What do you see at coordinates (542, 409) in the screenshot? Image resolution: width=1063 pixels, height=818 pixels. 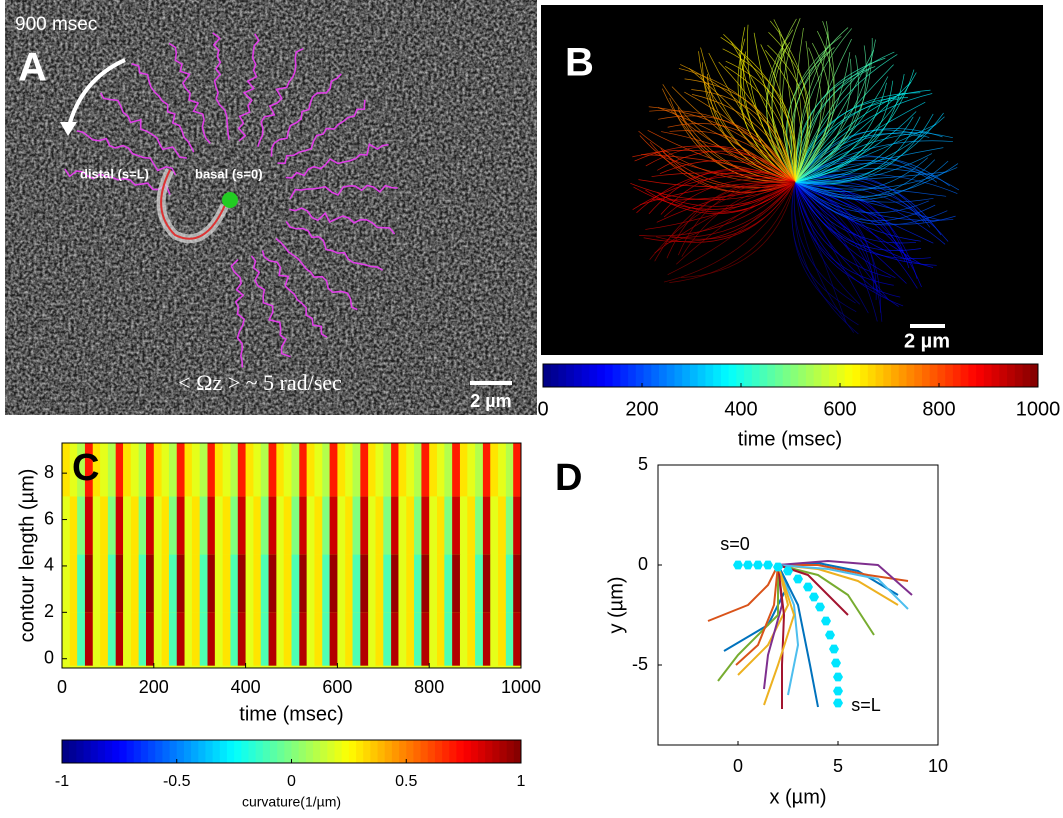 I see `colorbar-tick-label: 0` at bounding box center [542, 409].